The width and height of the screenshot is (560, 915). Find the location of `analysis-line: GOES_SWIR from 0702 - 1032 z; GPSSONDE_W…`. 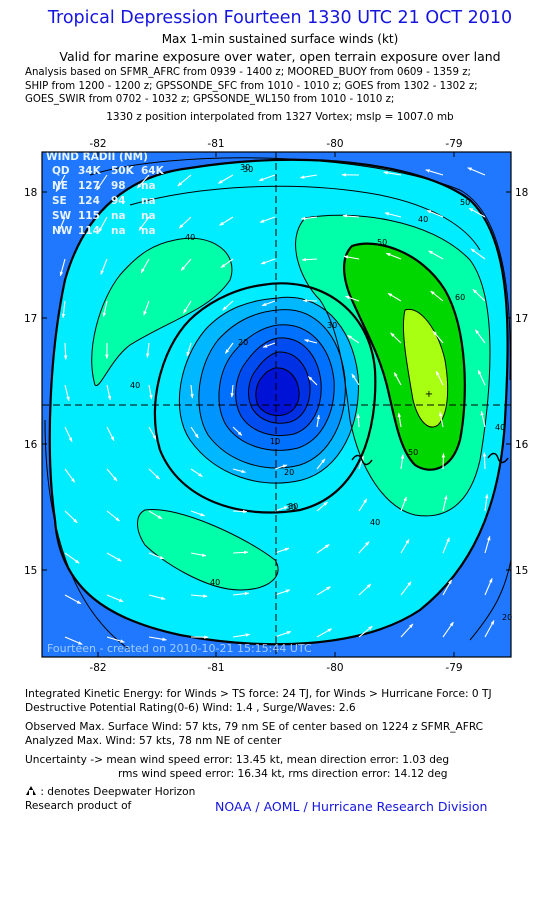

analysis-line: GOES_SWIR from 0702 - 1032 z; GPSSONDE_W… is located at coordinates (210, 99).